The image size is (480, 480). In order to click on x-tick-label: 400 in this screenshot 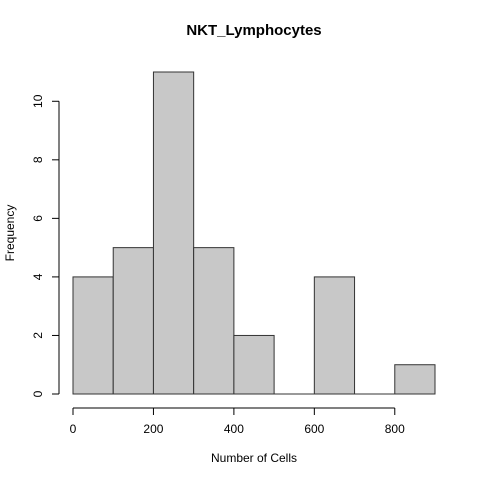, I will do `click(234, 429)`.